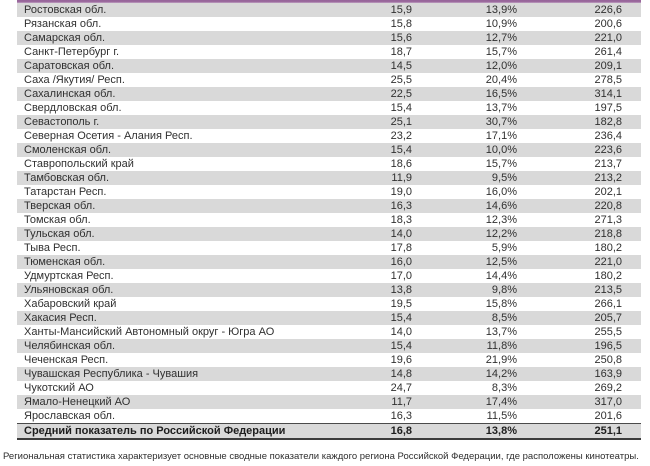  What do you see at coordinates (501, 360) in the screenshot?
I see `metric-2-cell: 21,9%` at bounding box center [501, 360].